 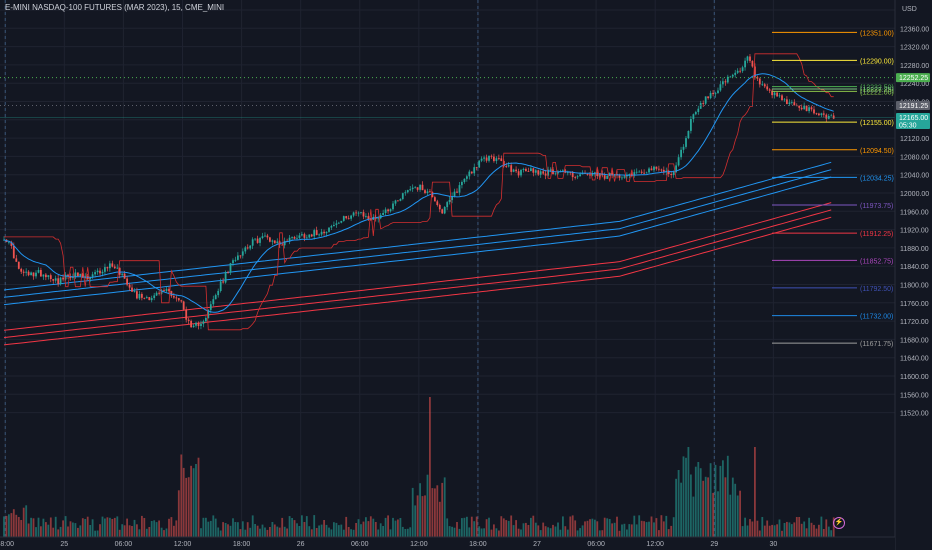 What do you see at coordinates (914, 157) in the screenshot?
I see `y-tick-label: 12080.00` at bounding box center [914, 157].